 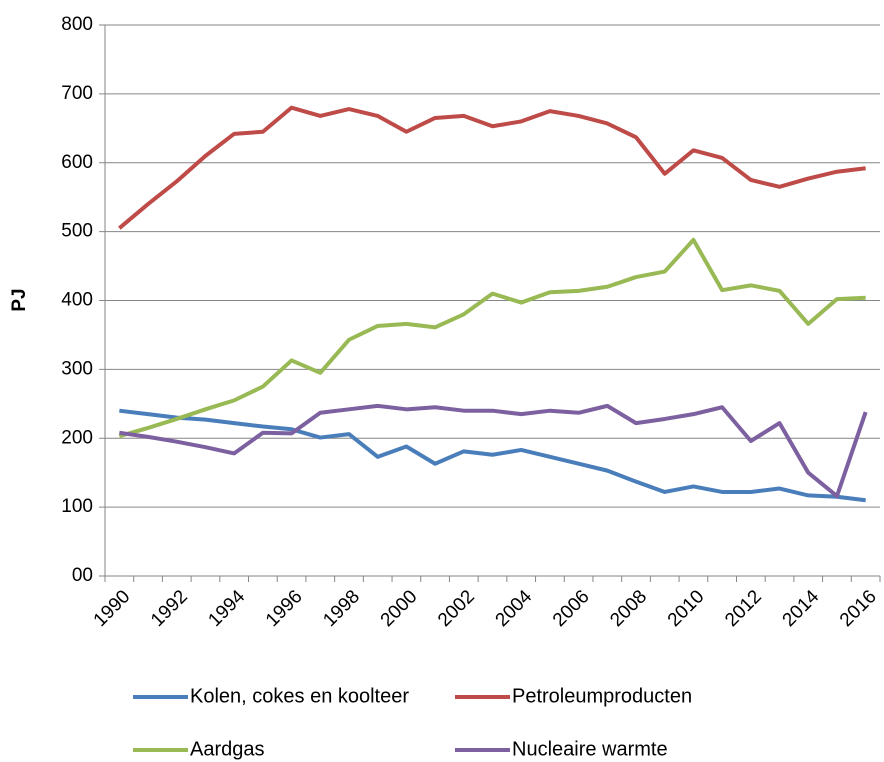 What do you see at coordinates (284, 608) in the screenshot?
I see `x-tick-label: 1996` at bounding box center [284, 608].